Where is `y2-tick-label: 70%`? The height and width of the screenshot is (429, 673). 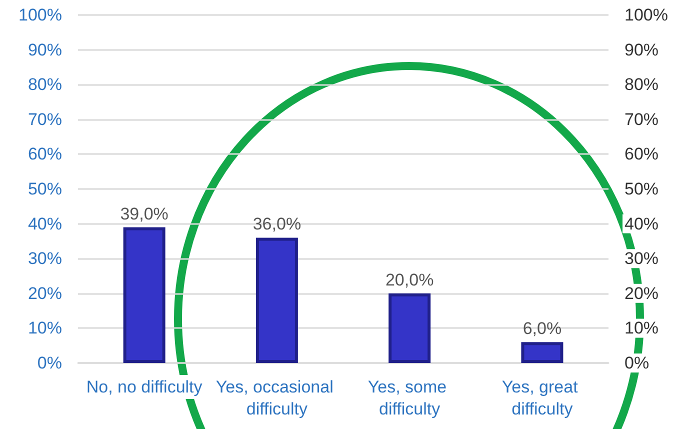
y2-tick-label: 70% is located at coordinates (641, 119).